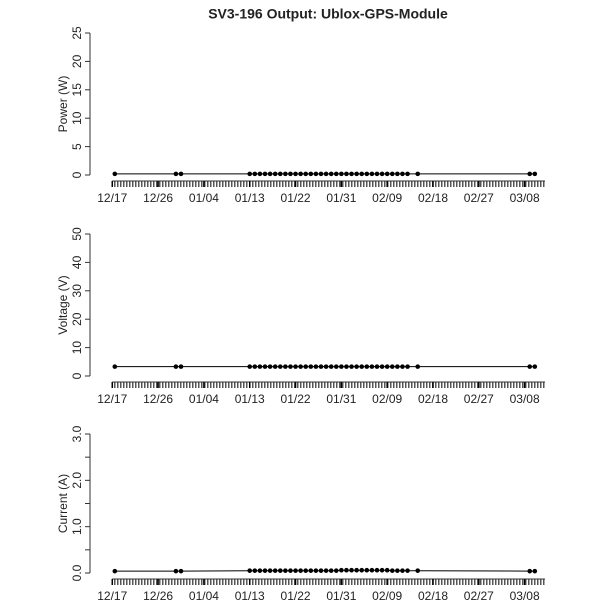 The height and width of the screenshot is (605, 600). I want to click on y-tick-label: 2.0, so click(77, 480).